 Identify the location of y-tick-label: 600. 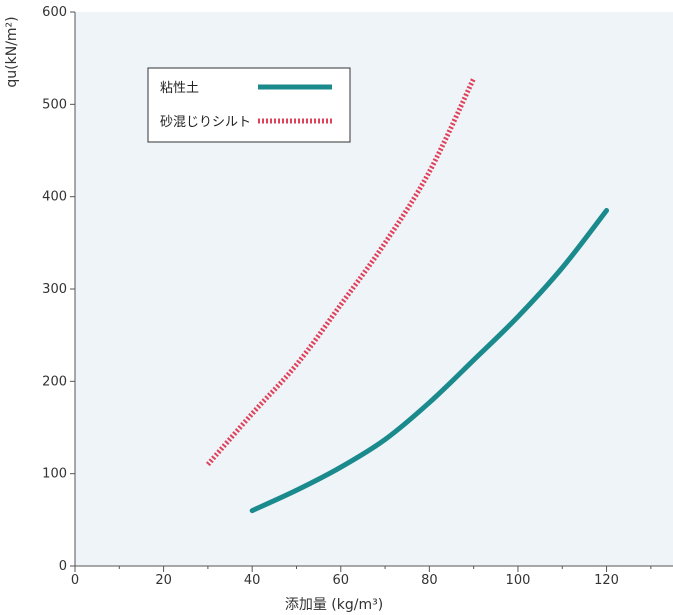
(54, 12).